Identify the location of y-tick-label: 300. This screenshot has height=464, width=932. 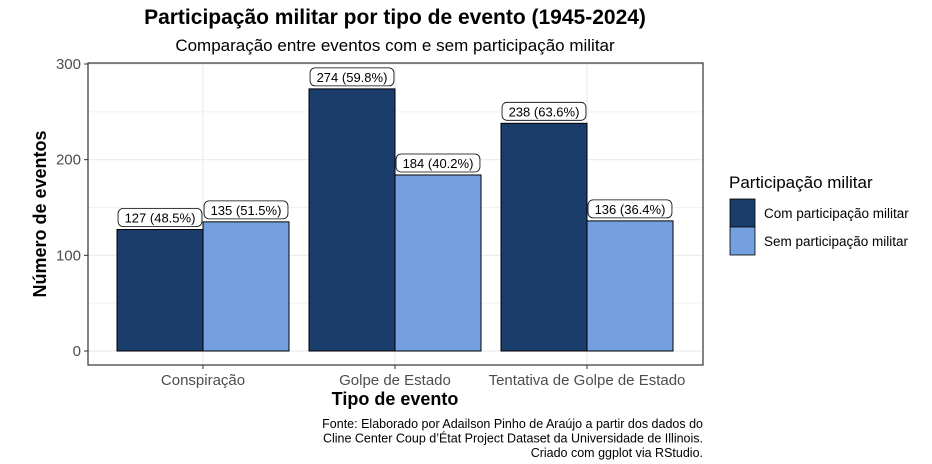
(68, 64).